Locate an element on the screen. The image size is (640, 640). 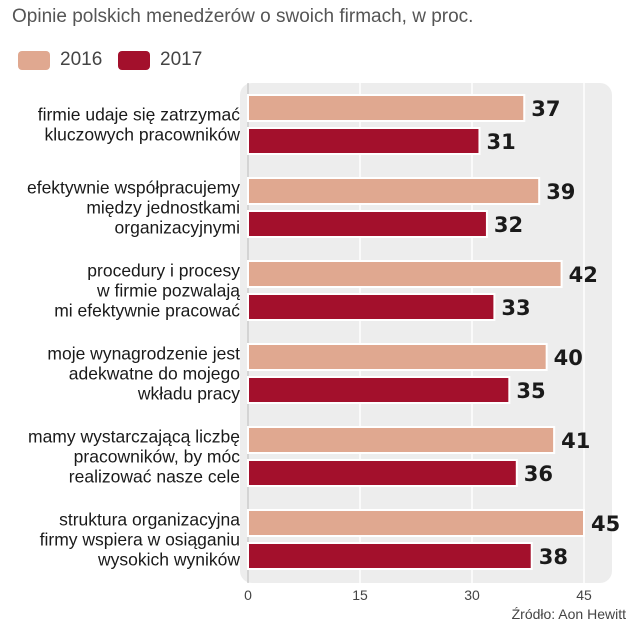
x-tick-label-15: 15 is located at coordinates (360, 595).